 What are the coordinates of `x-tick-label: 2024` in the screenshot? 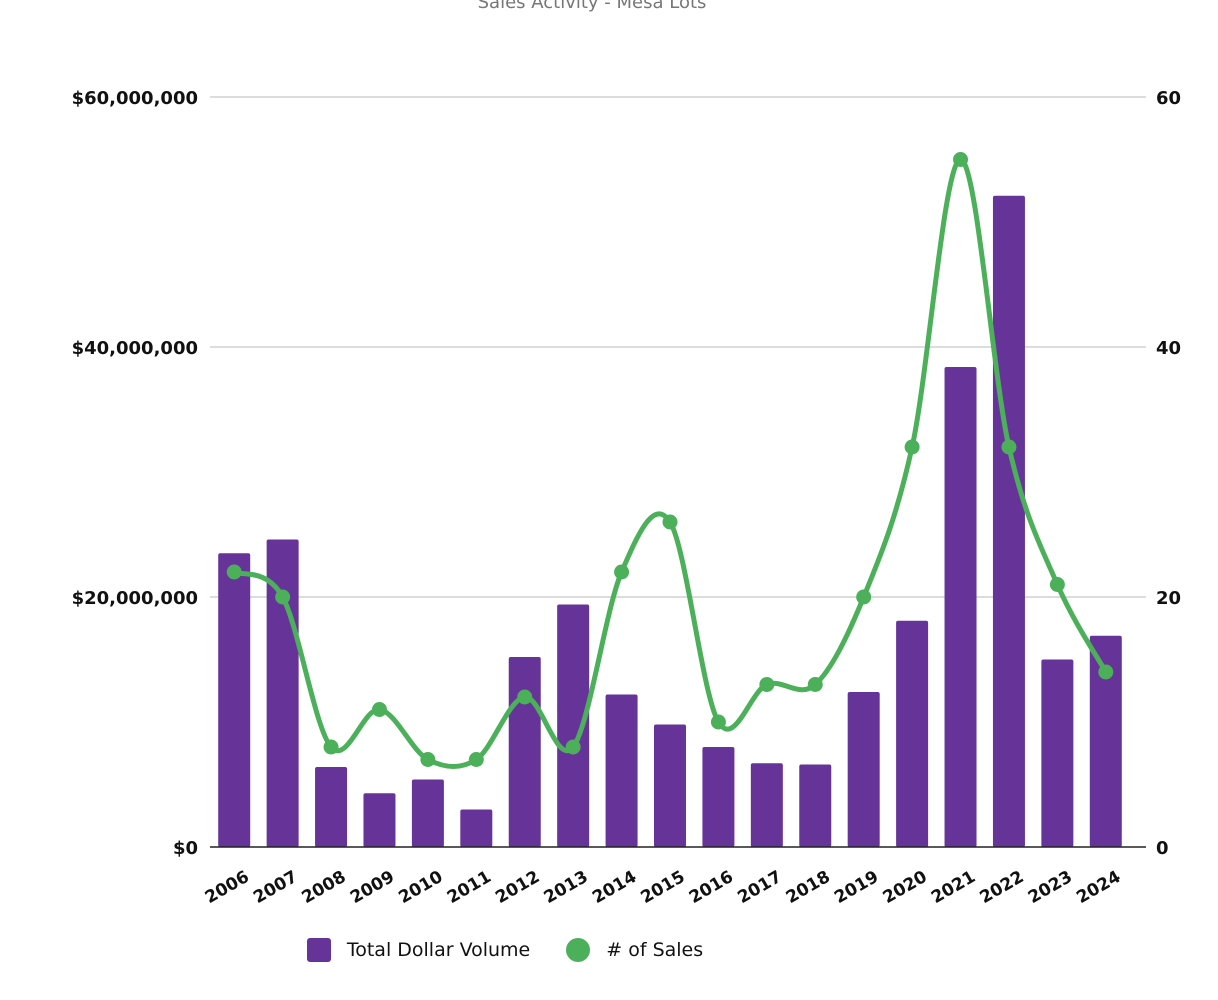 It's located at (1098, 887).